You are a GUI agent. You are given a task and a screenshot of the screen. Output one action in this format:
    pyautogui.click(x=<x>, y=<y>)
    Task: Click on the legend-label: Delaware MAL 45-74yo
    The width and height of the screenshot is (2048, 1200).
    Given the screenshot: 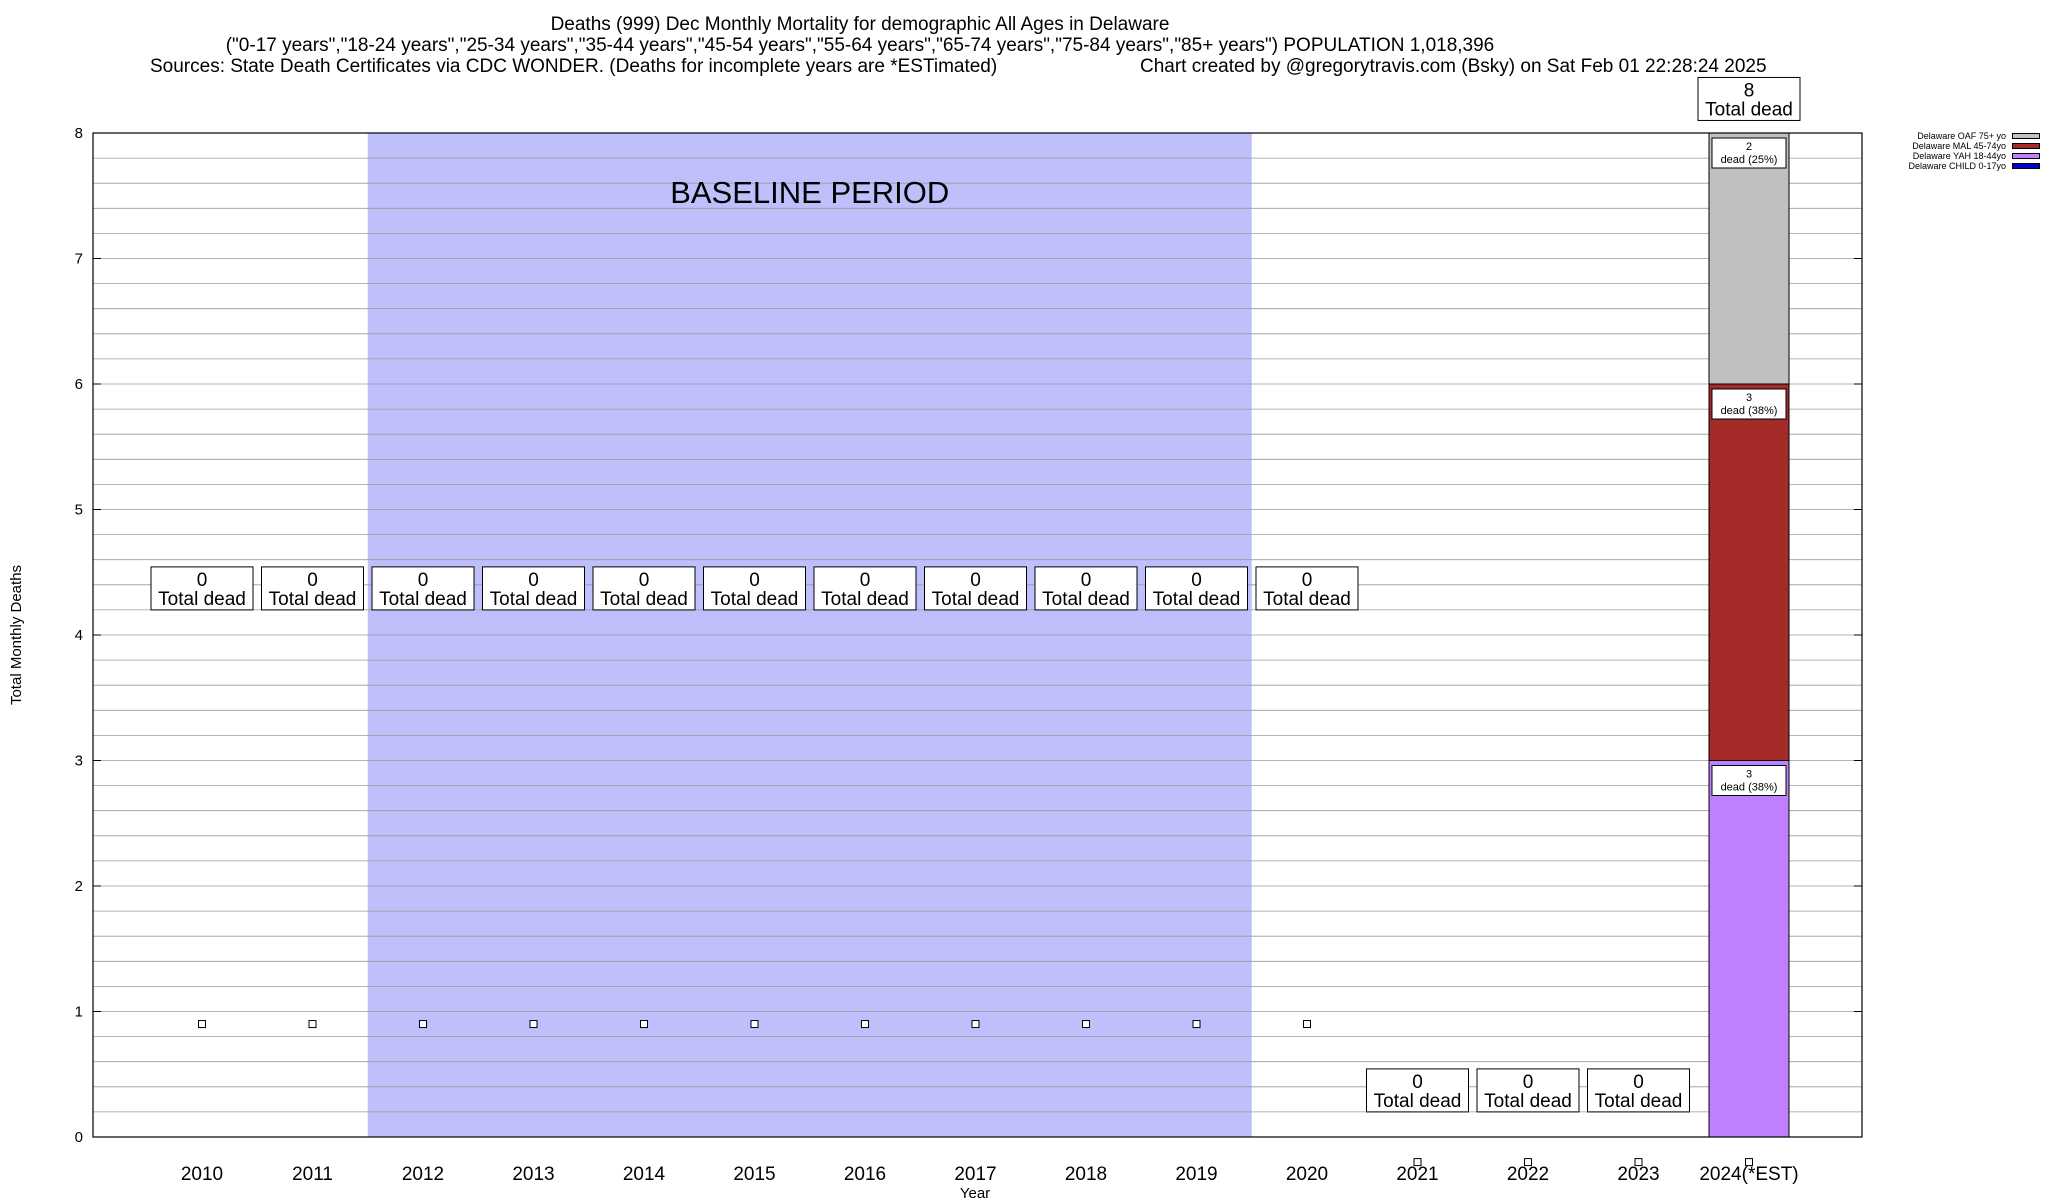 What is the action you would take?
    pyautogui.click(x=1959, y=146)
    